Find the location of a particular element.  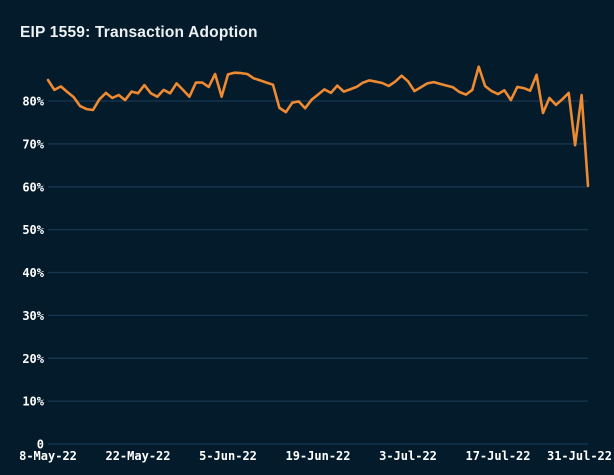

y-axis-tick-label: 30% is located at coordinates (33, 316).